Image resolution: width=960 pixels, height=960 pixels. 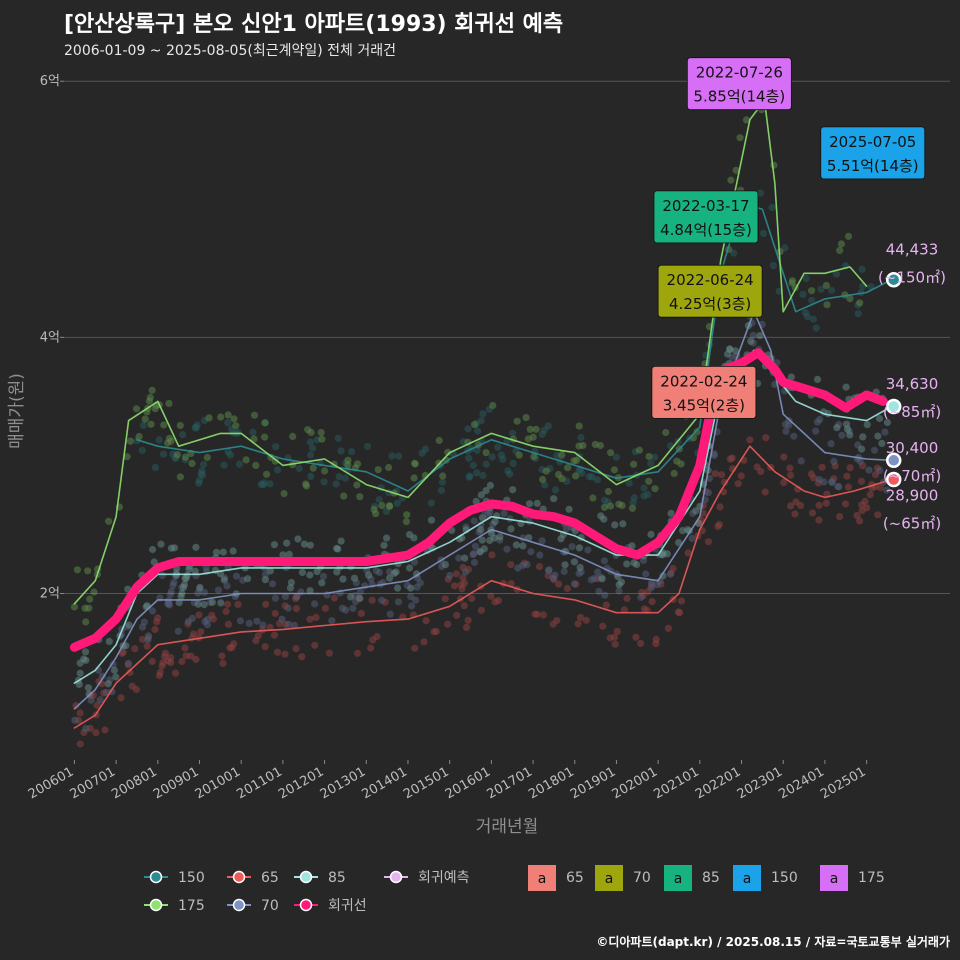 What do you see at coordinates (50, 594) in the screenshot?
I see `y-tick-label: 2억` at bounding box center [50, 594].